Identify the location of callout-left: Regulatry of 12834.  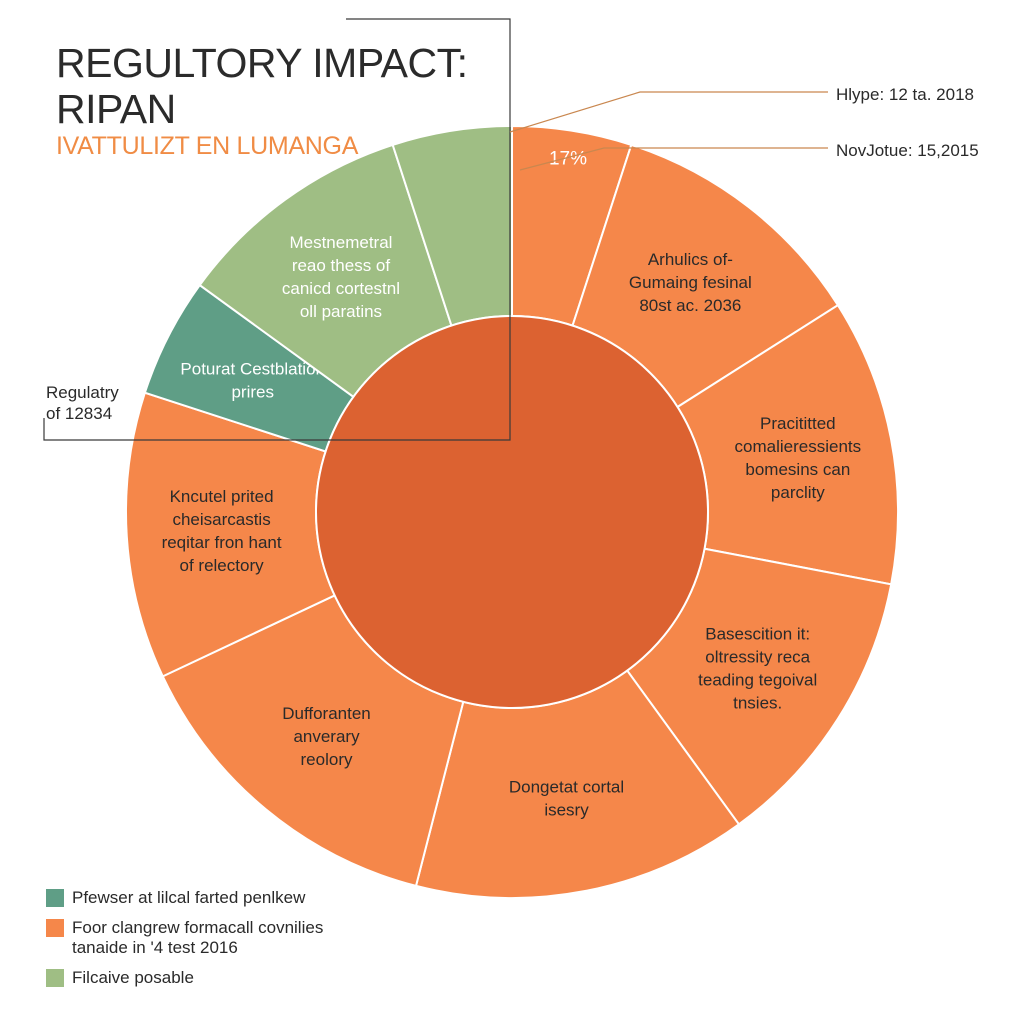
(82, 403).